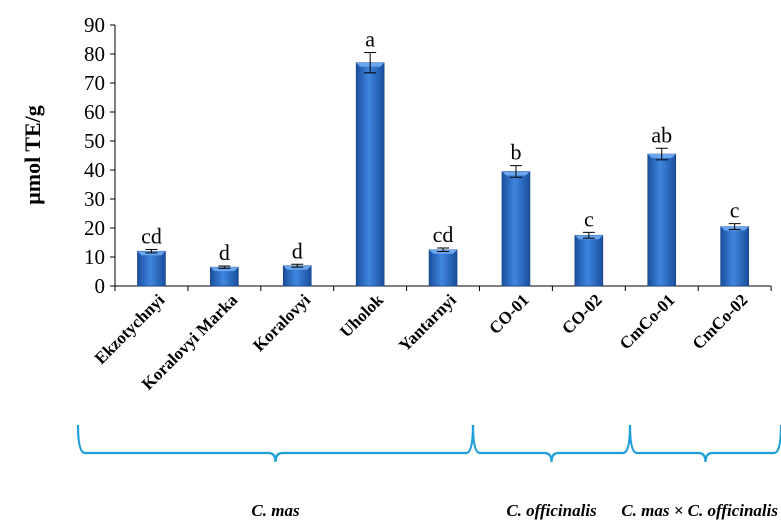 The width and height of the screenshot is (781, 522). What do you see at coordinates (94, 257) in the screenshot?
I see `y-tick-label: 10` at bounding box center [94, 257].